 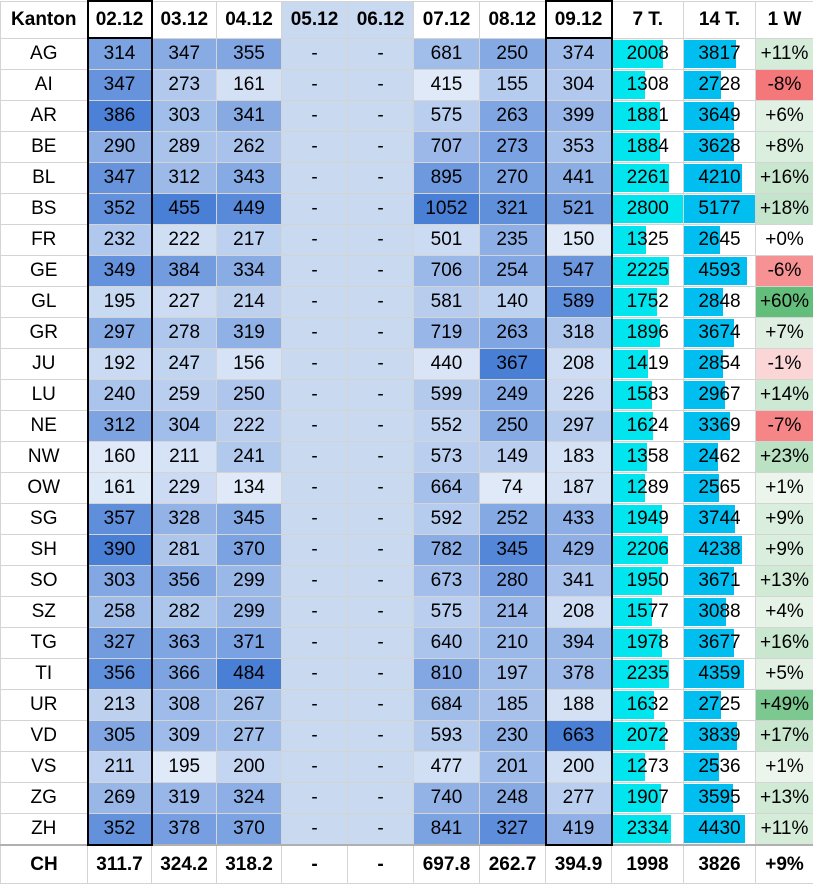 What do you see at coordinates (184, 736) in the screenshot?
I see `value-cell: 309` at bounding box center [184, 736].